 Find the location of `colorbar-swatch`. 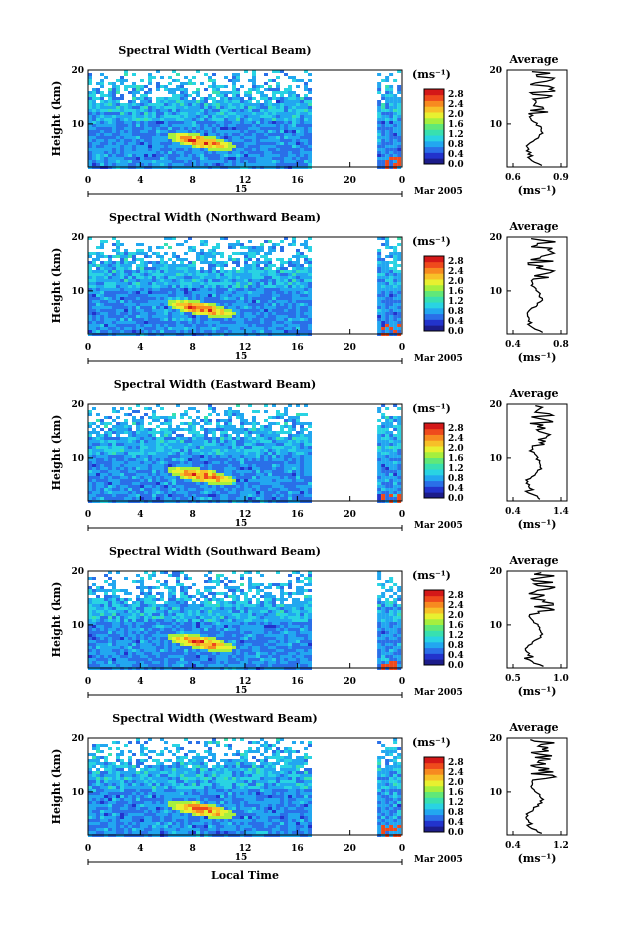

colorbar-swatch is located at coordinates (434, 132).